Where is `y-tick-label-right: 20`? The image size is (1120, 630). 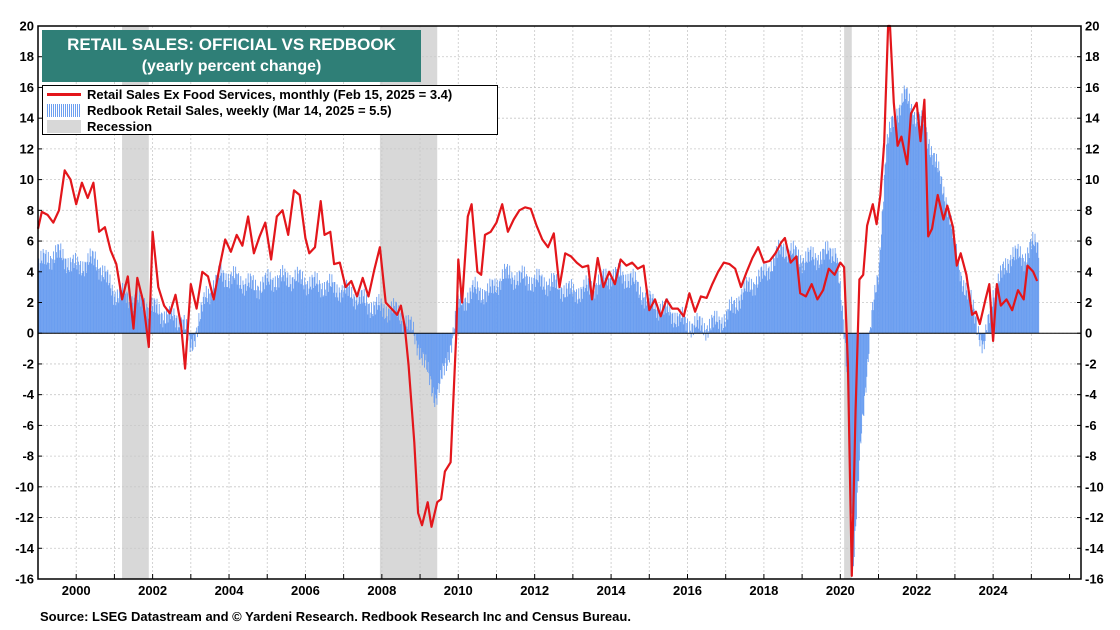
y-tick-label-right: 20 is located at coordinates (1092, 26).